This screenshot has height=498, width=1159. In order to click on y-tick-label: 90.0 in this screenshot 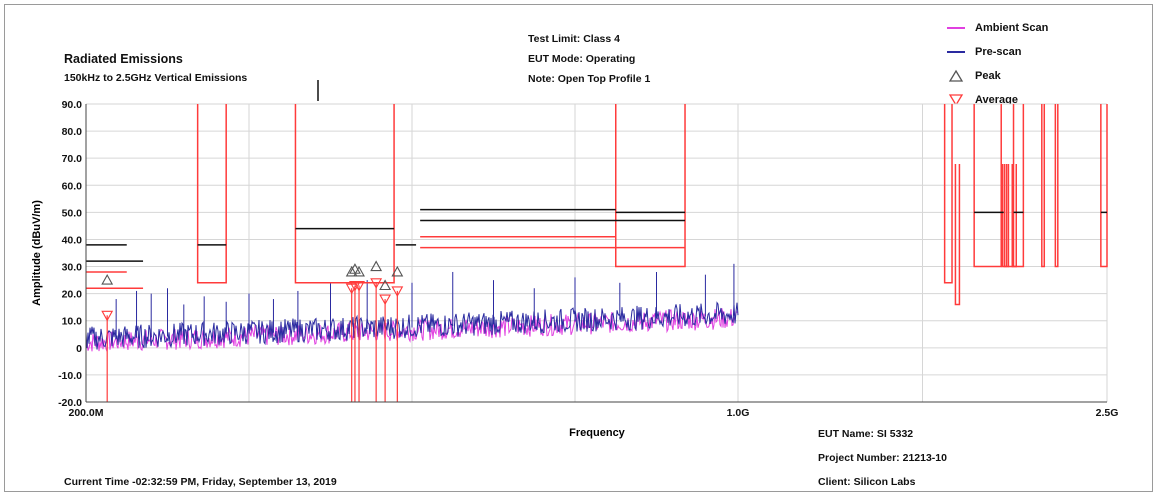, I will do `click(72, 105)`.